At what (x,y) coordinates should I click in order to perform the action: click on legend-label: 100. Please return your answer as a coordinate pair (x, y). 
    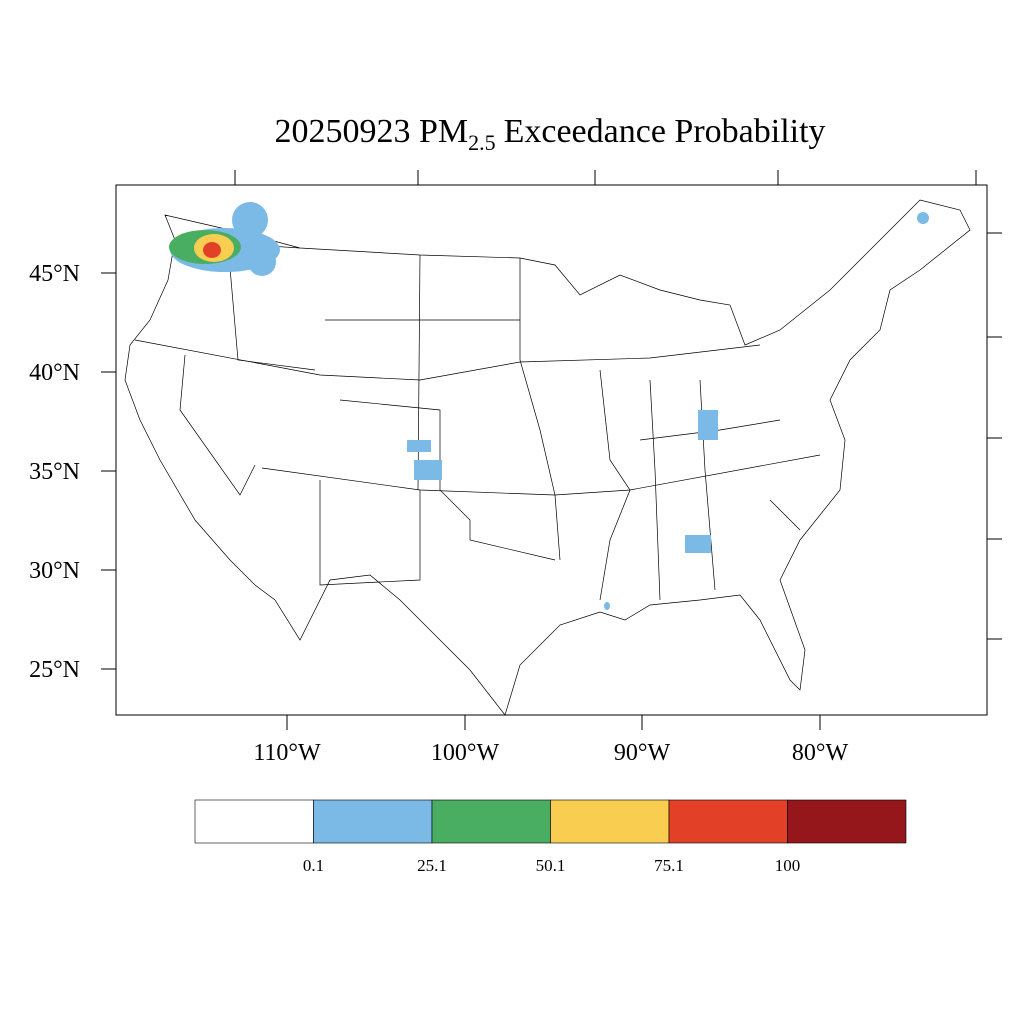
    Looking at the image, I should click on (788, 865).